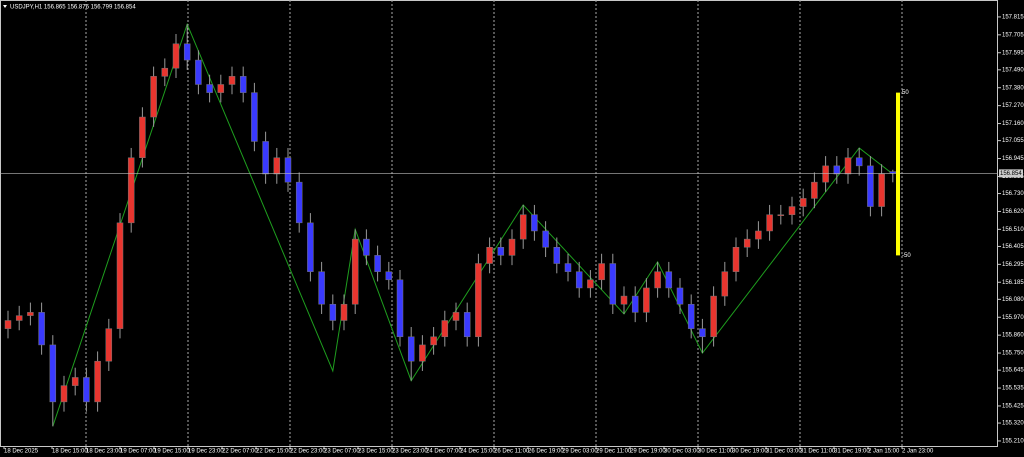  I want to click on x-tick-label: 2 Jan 23:00, so click(918, 452).